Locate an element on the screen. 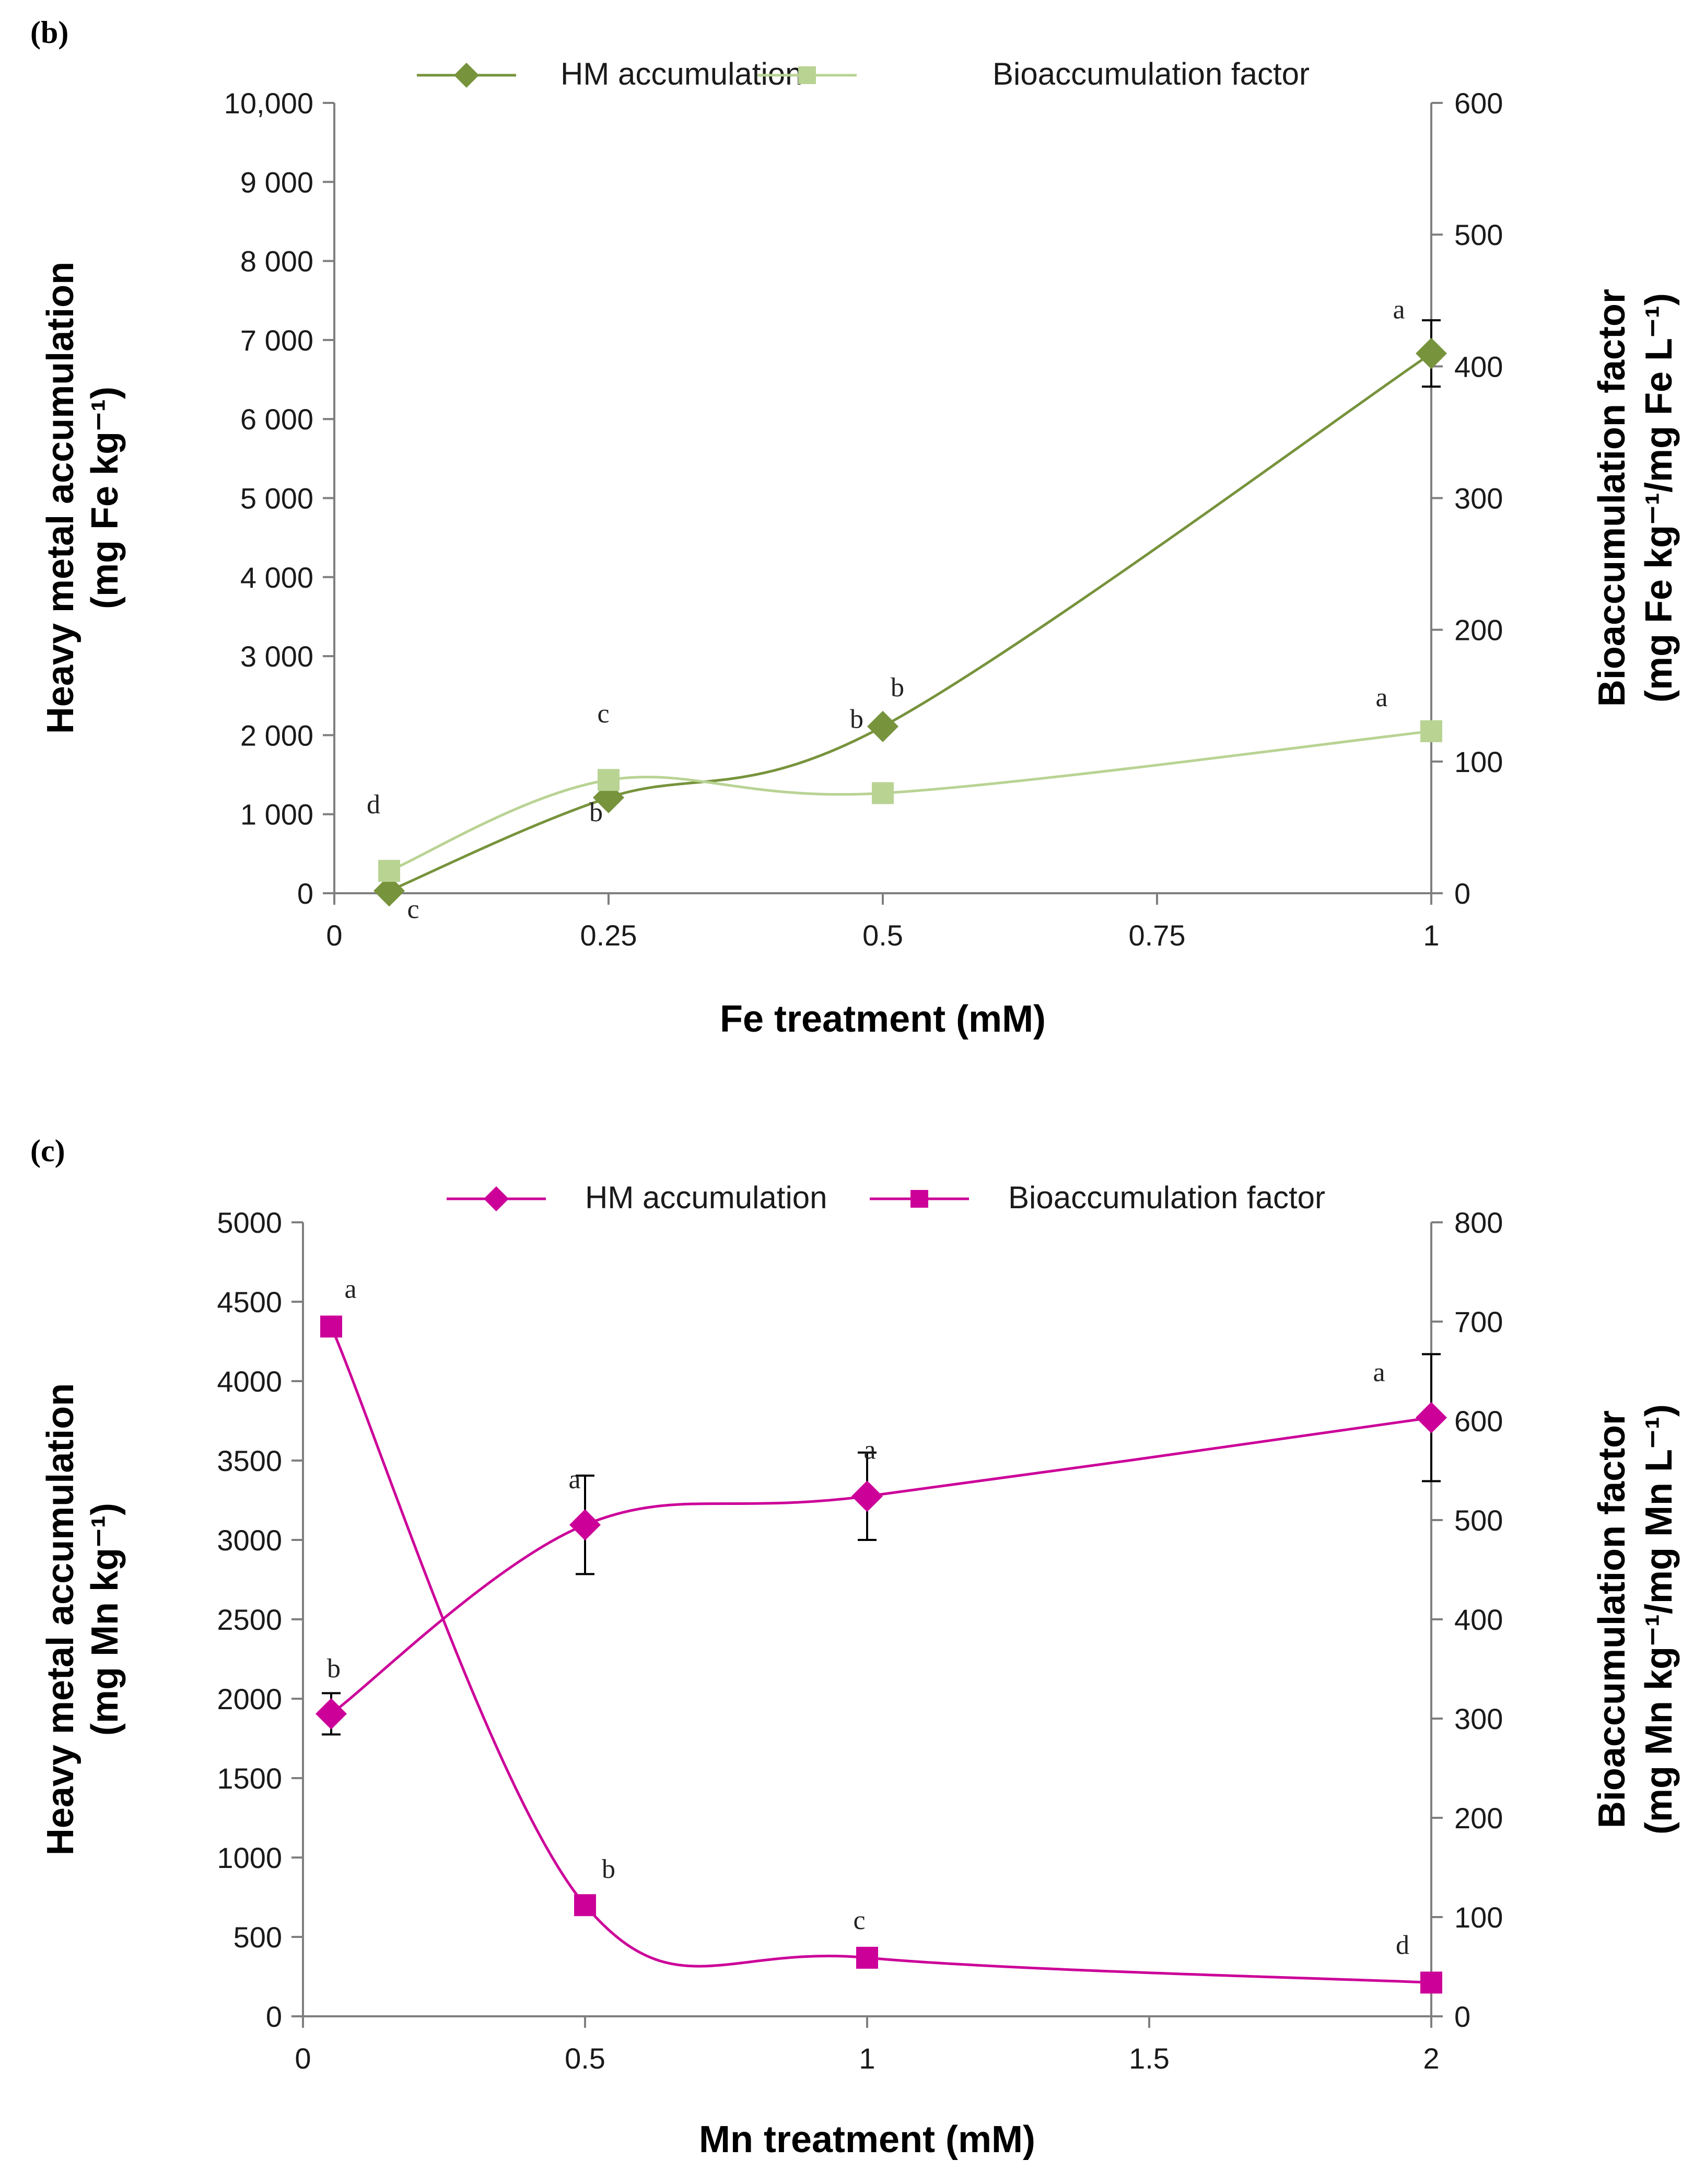 This screenshot has height=2184, width=1705. y-tick-label: 1500 is located at coordinates (249, 1778).